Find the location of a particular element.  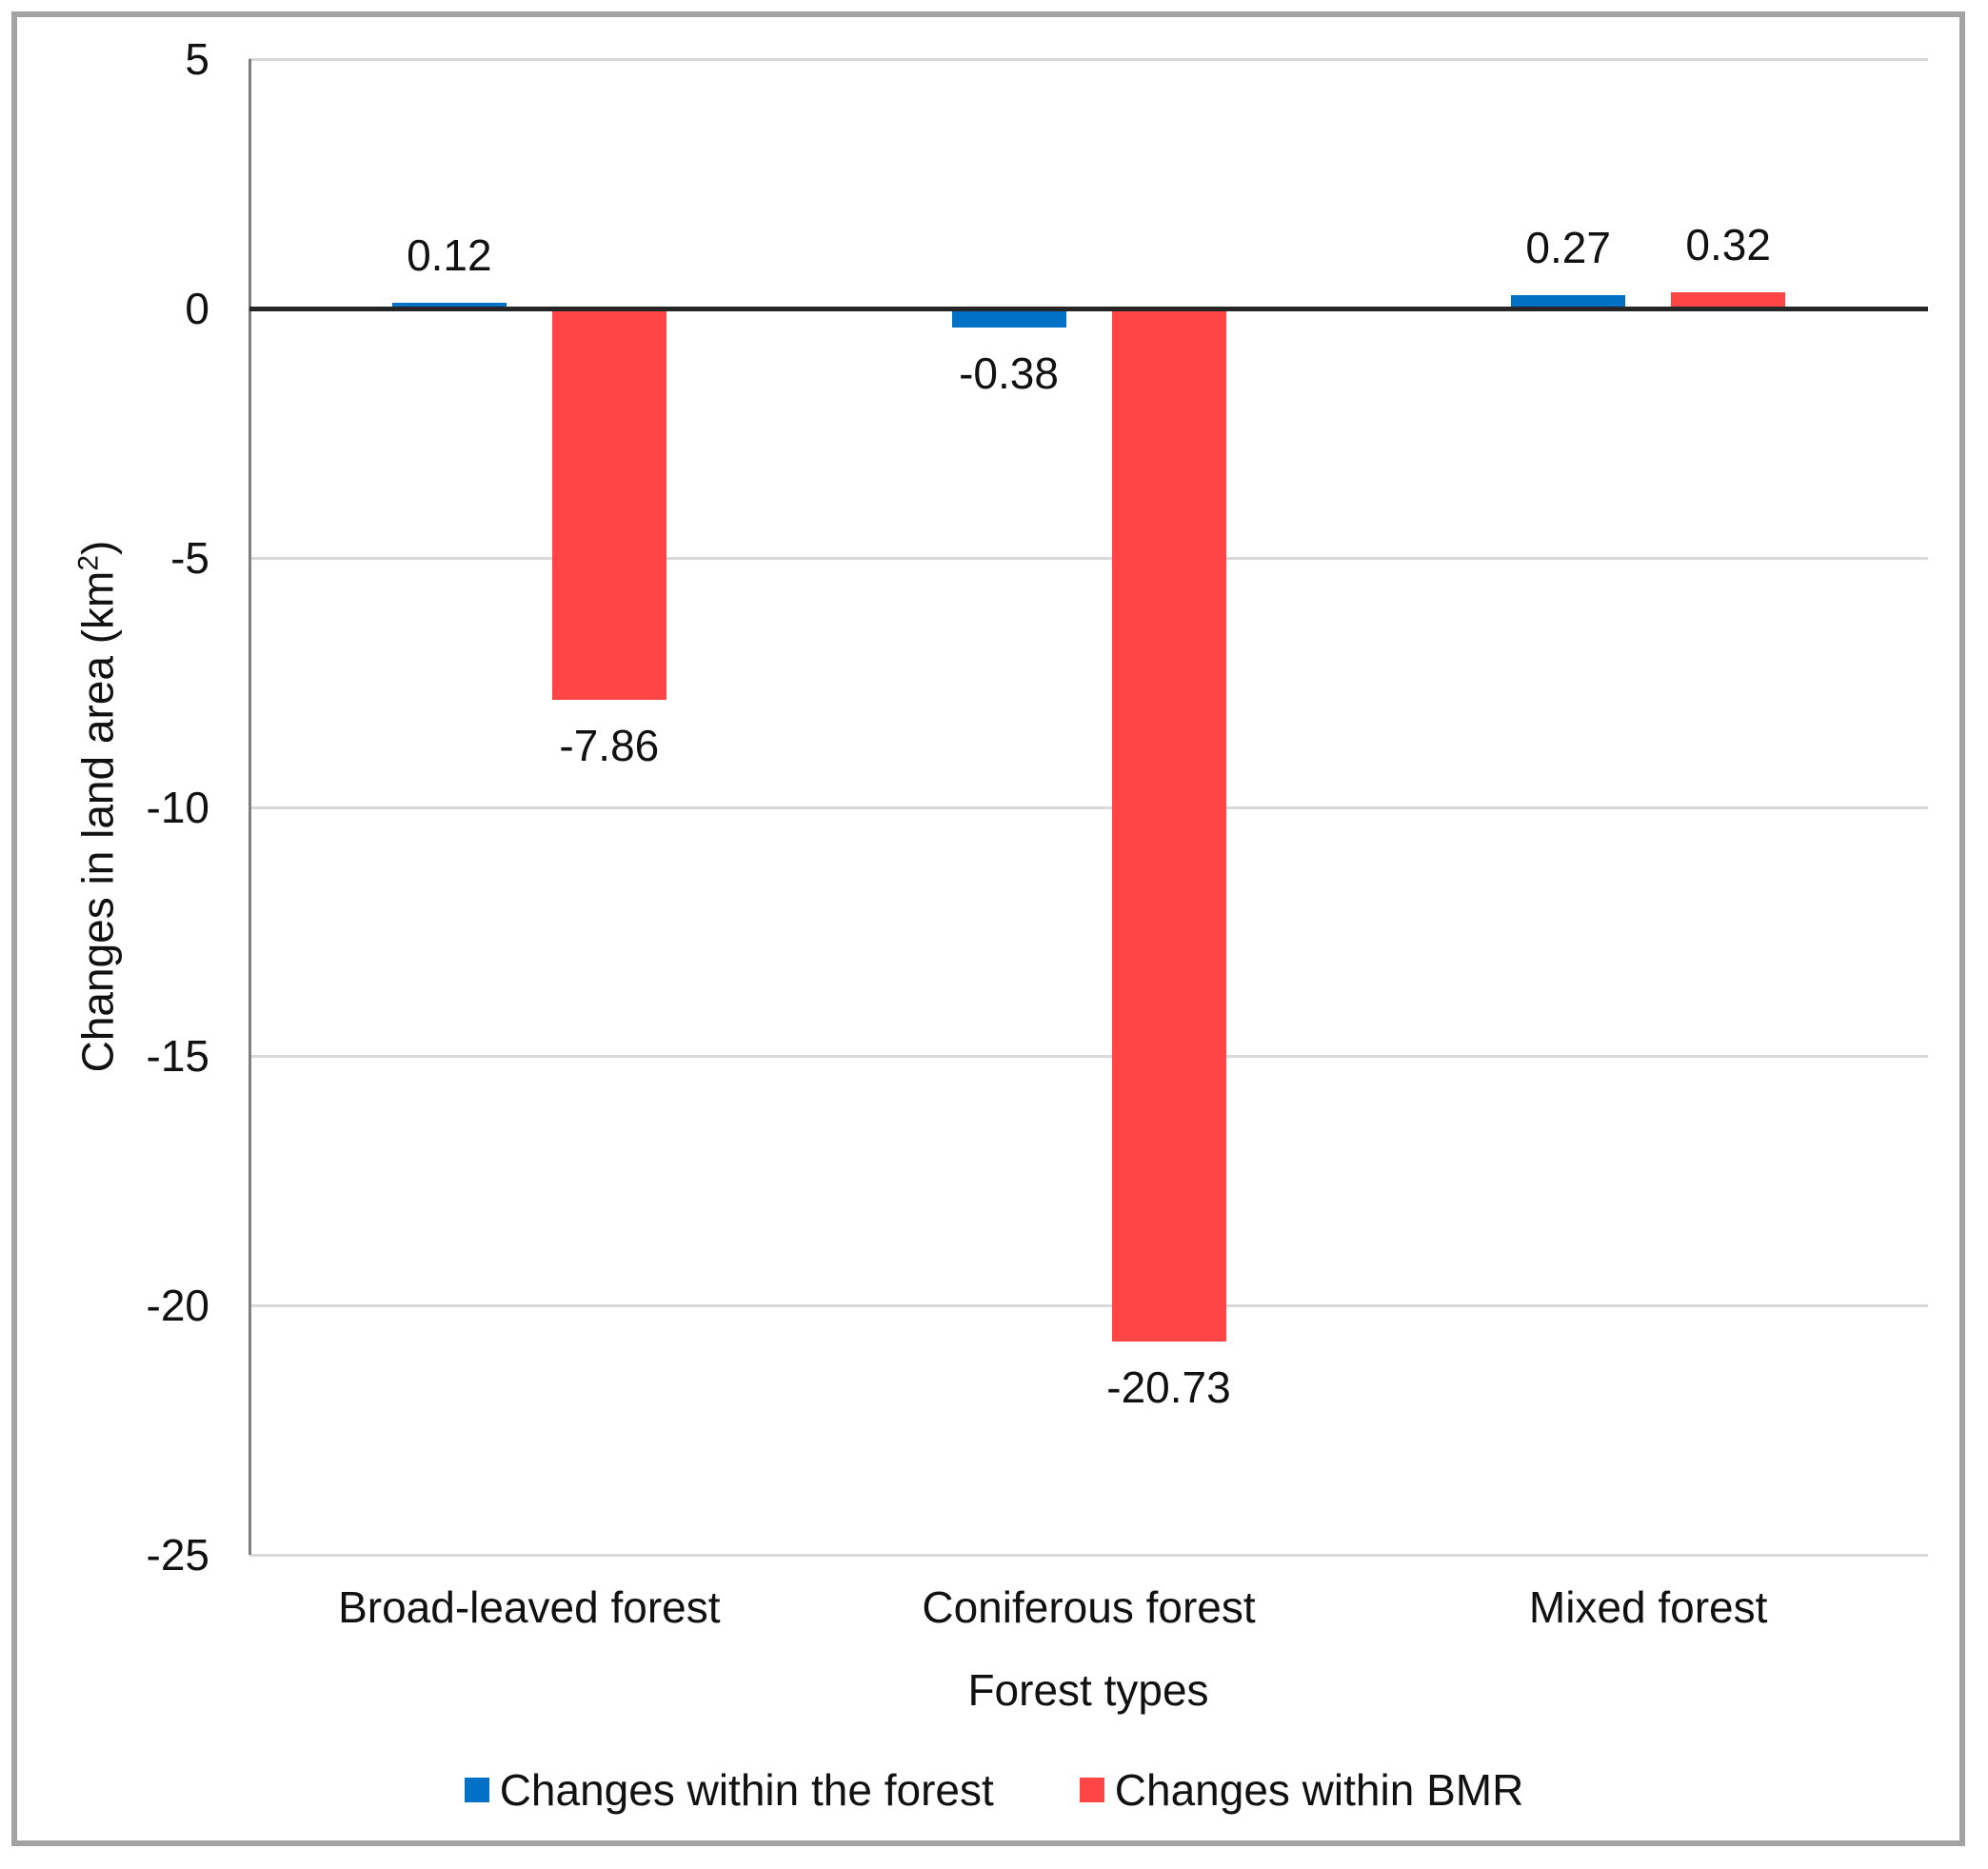

gridline-y--5 is located at coordinates (1088, 558).